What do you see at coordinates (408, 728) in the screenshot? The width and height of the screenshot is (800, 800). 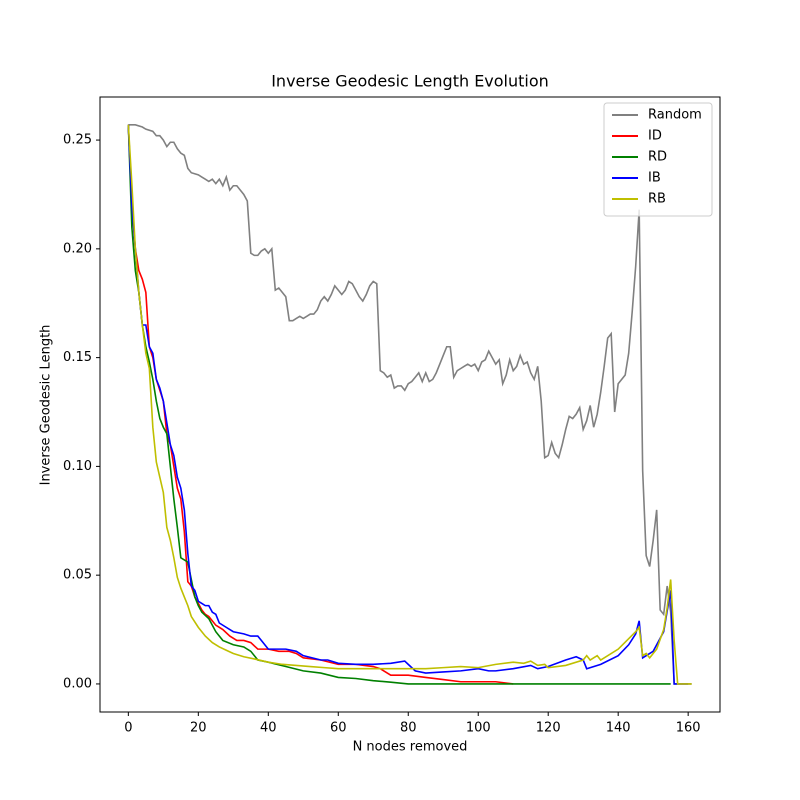 I see `x-tick-label: 80` at bounding box center [408, 728].